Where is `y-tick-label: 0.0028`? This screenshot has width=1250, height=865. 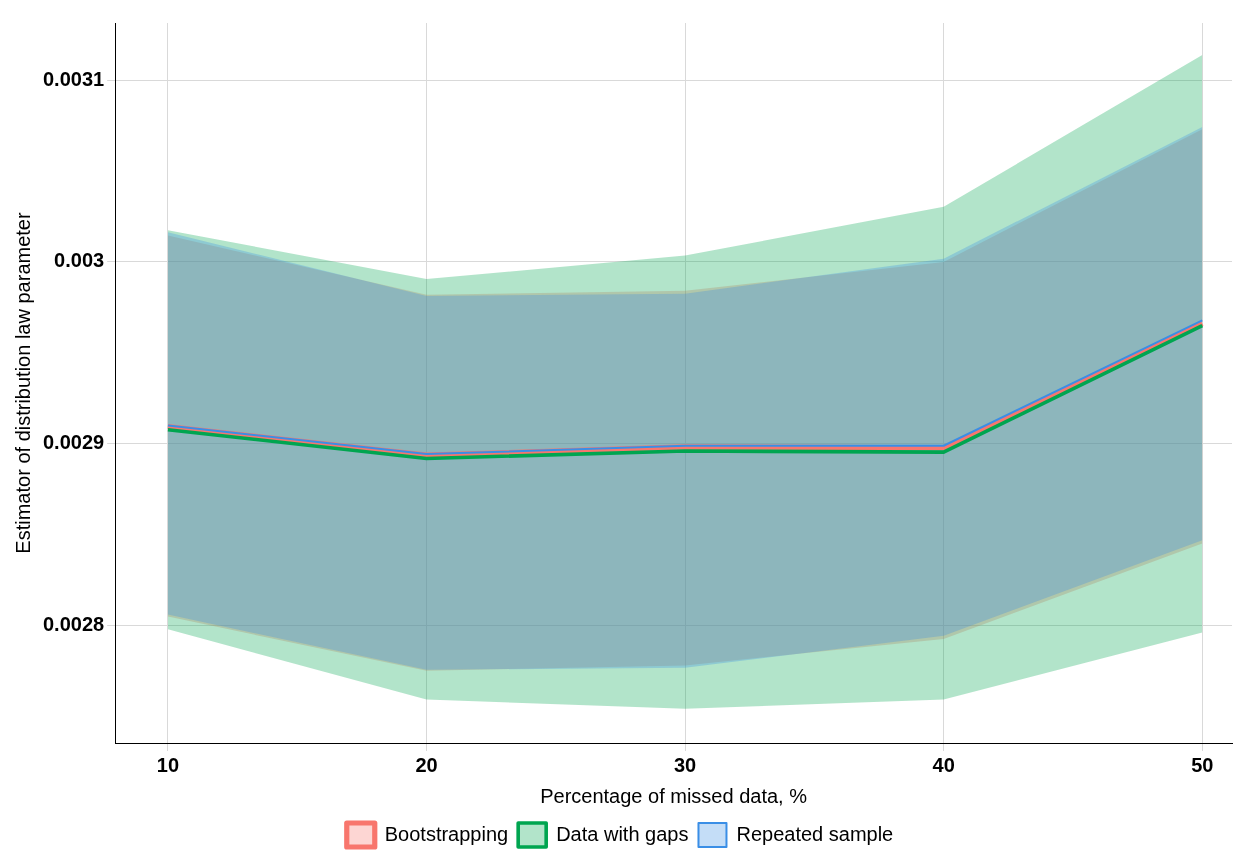 y-tick-label: 0.0028 is located at coordinates (74, 623).